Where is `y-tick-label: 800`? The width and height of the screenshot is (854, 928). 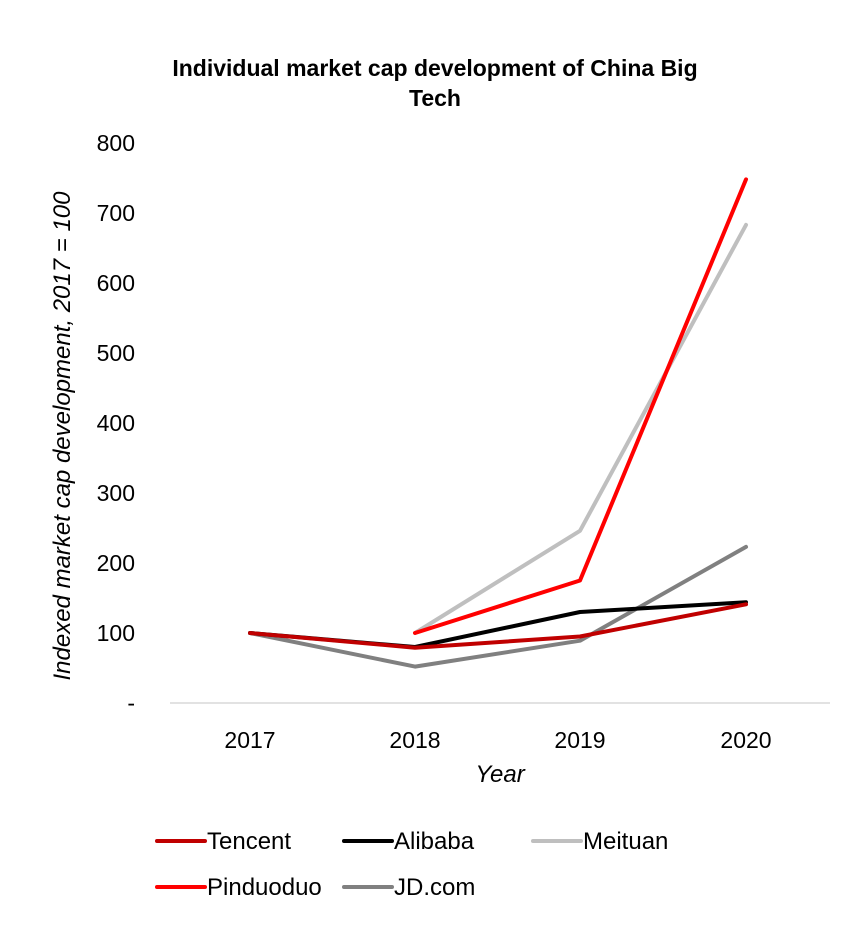
y-tick-label: 800 is located at coordinates (116, 143).